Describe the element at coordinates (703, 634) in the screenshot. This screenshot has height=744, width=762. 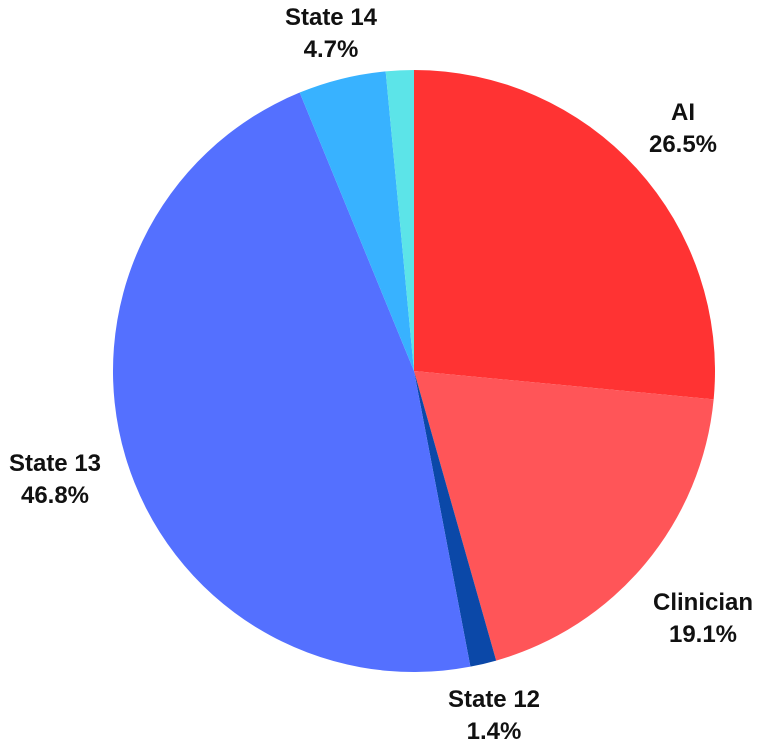
I see `slice-percent-clinician: 19.1%` at that location.